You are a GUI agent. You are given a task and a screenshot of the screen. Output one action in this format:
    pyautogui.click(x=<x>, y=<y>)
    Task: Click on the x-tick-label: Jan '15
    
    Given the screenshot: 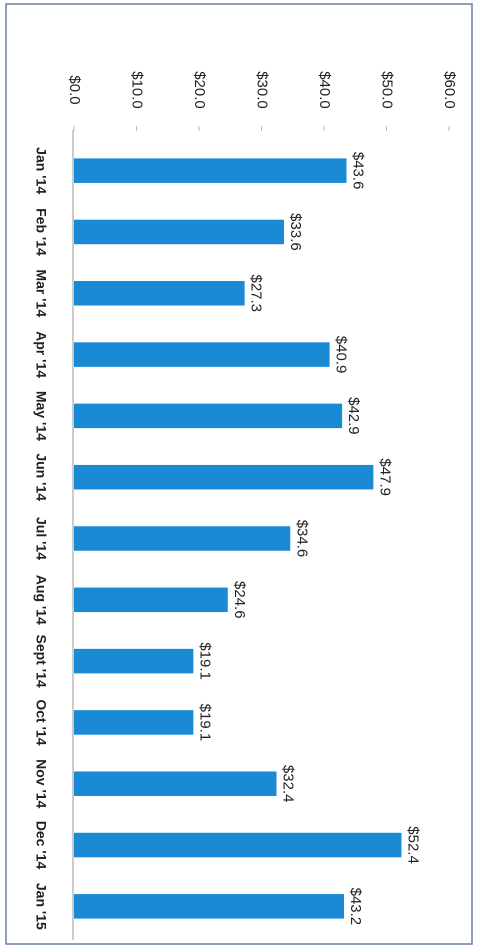 What is the action you would take?
    pyautogui.click(x=41, y=906)
    